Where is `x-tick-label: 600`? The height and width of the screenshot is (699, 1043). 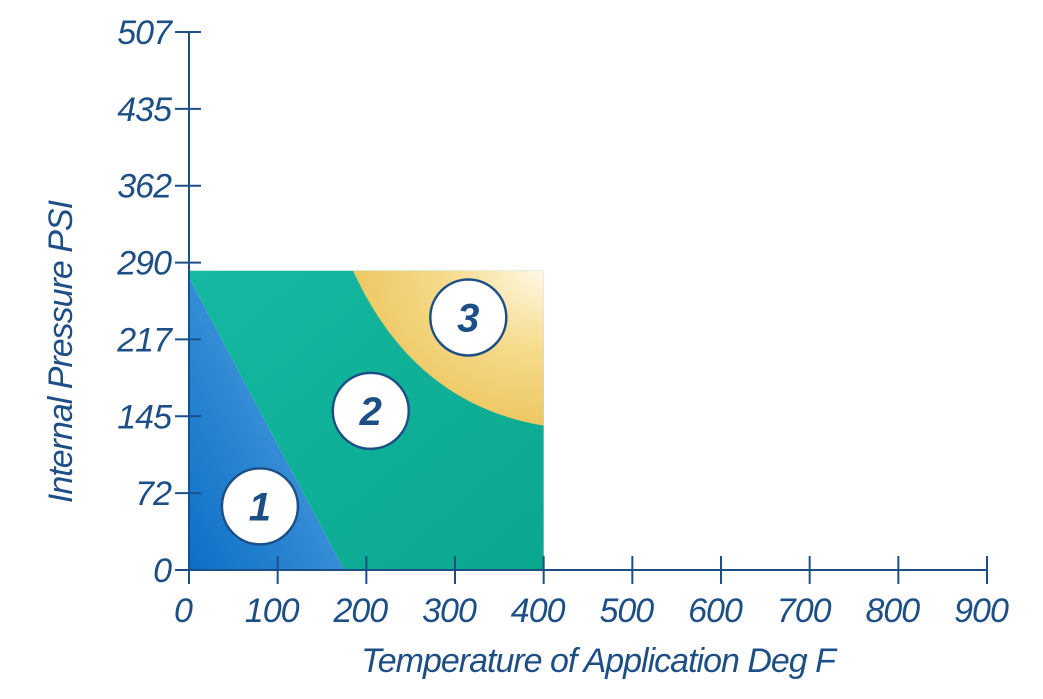
x-tick-label: 600 is located at coordinates (715, 611).